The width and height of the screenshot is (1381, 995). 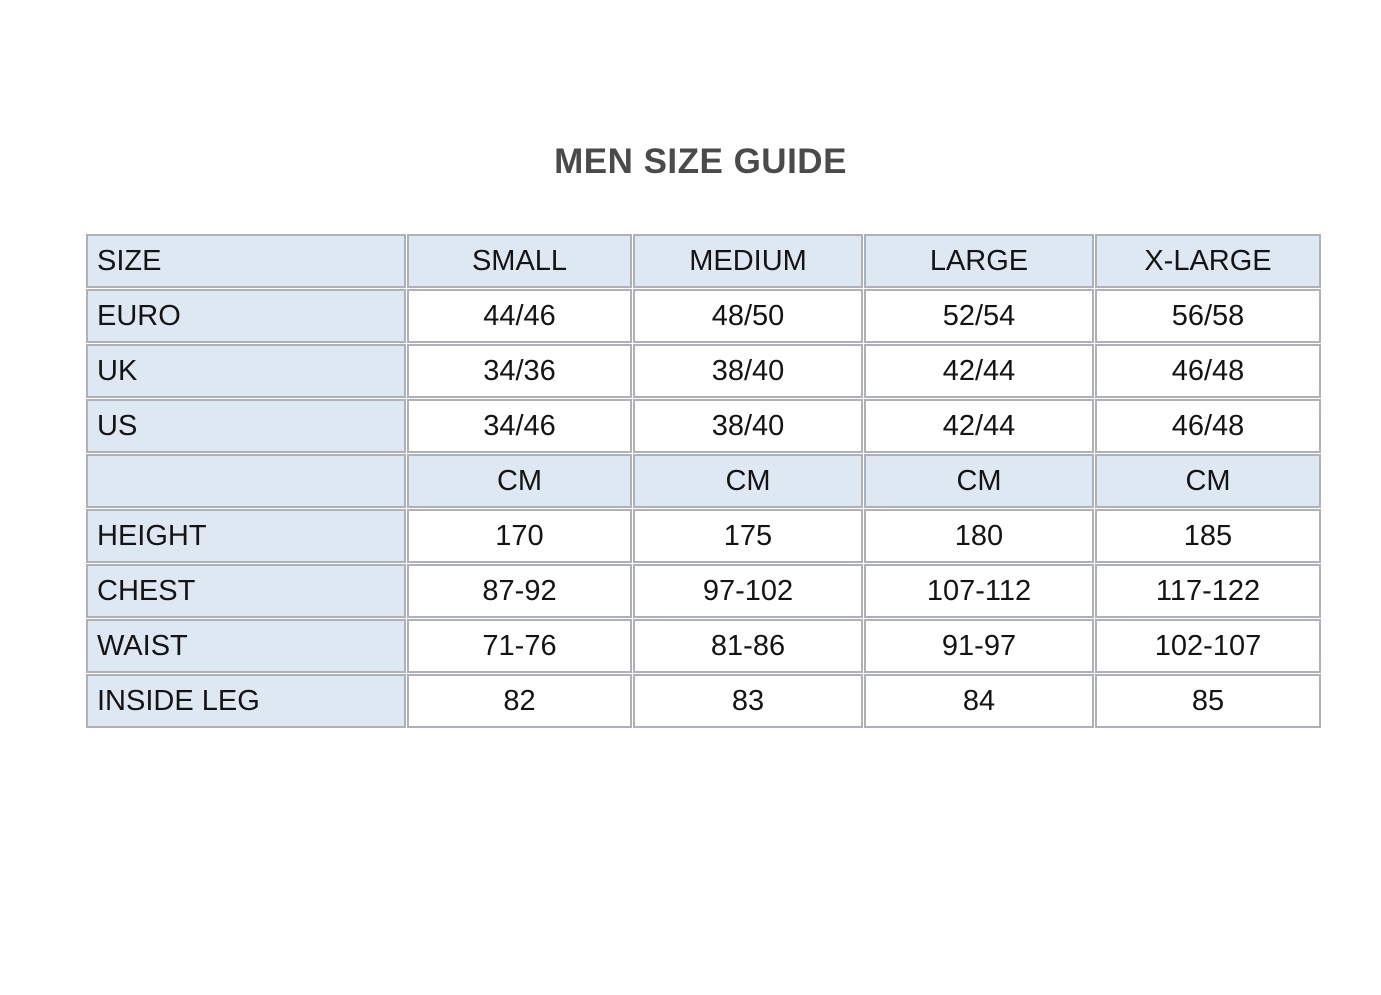 What do you see at coordinates (748, 316) in the screenshot?
I see `data-cell: 48/50` at bounding box center [748, 316].